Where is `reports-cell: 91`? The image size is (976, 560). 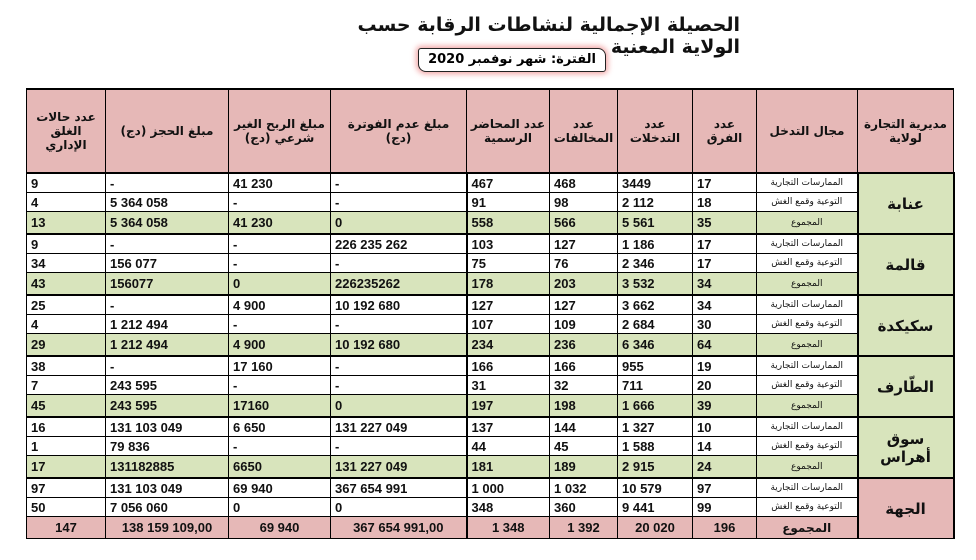
reports-cell: 91 is located at coordinates (507, 202).